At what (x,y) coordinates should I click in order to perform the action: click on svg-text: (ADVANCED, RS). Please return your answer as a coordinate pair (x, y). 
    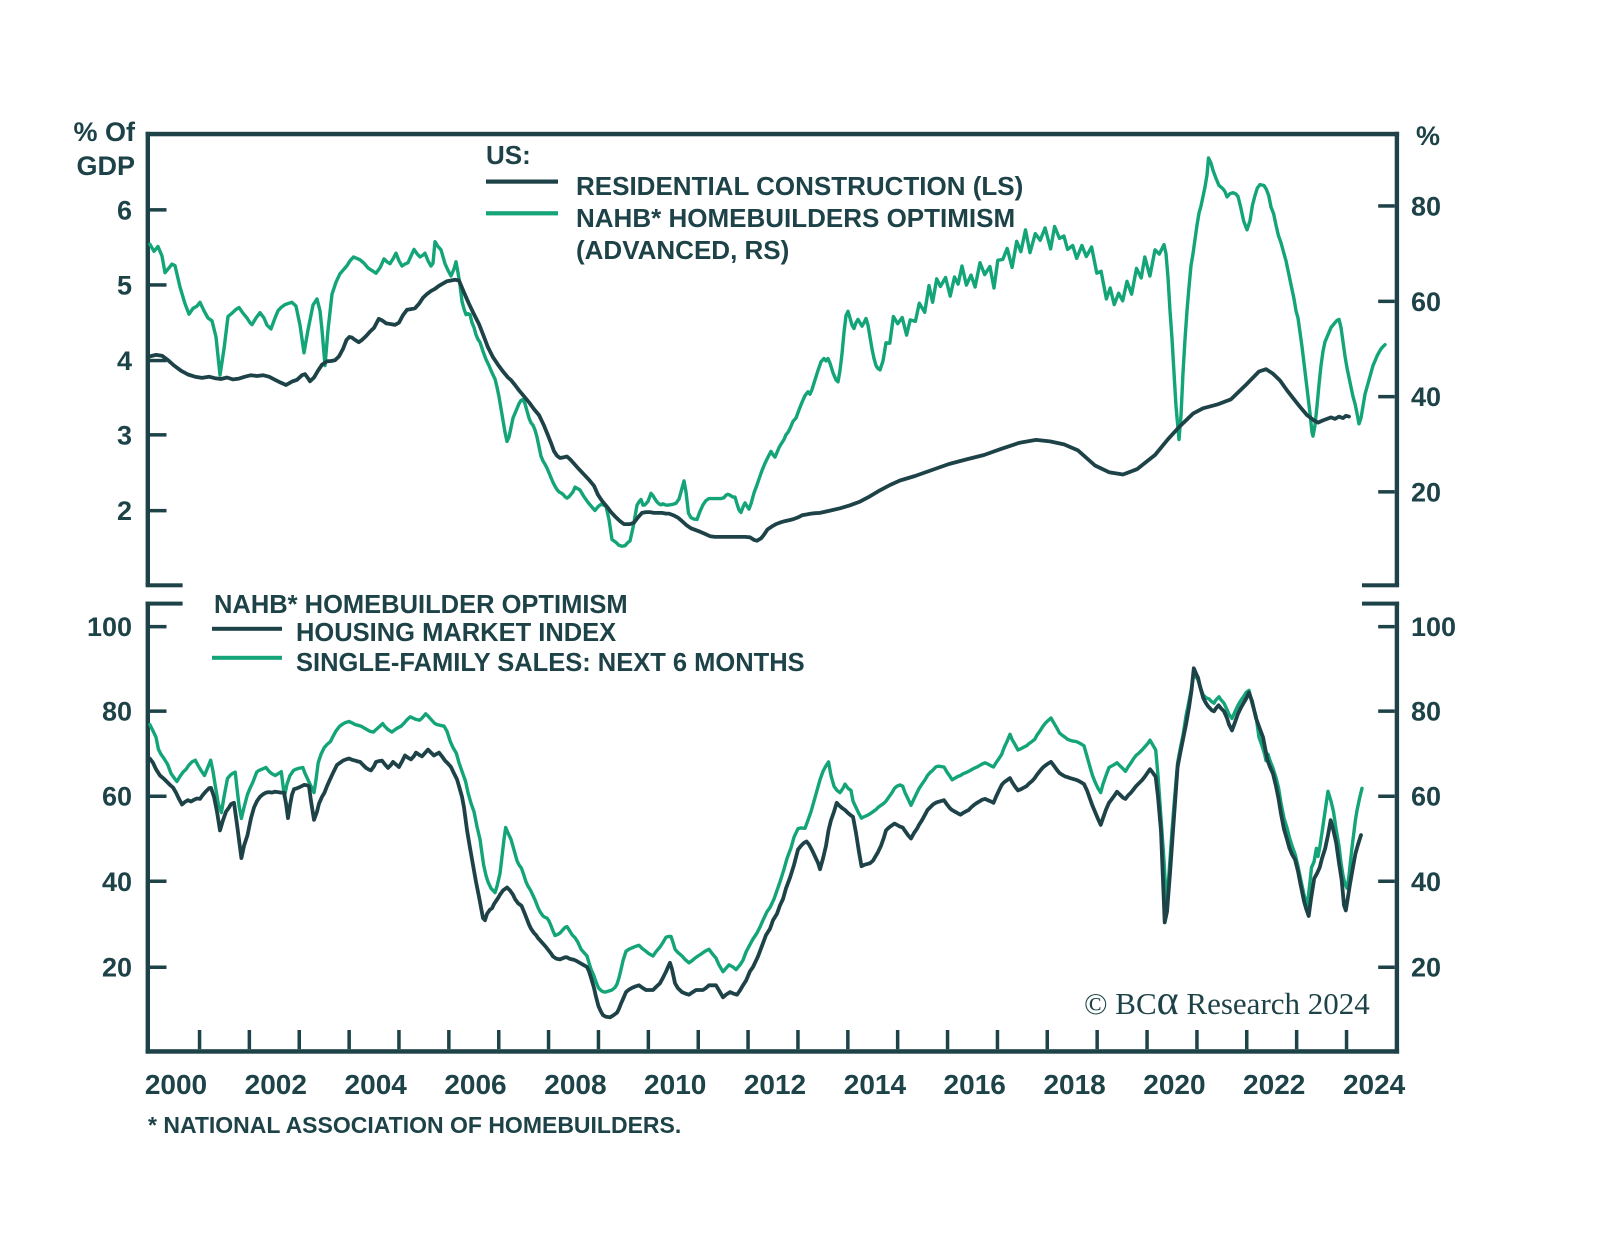
    Looking at the image, I should click on (682, 250).